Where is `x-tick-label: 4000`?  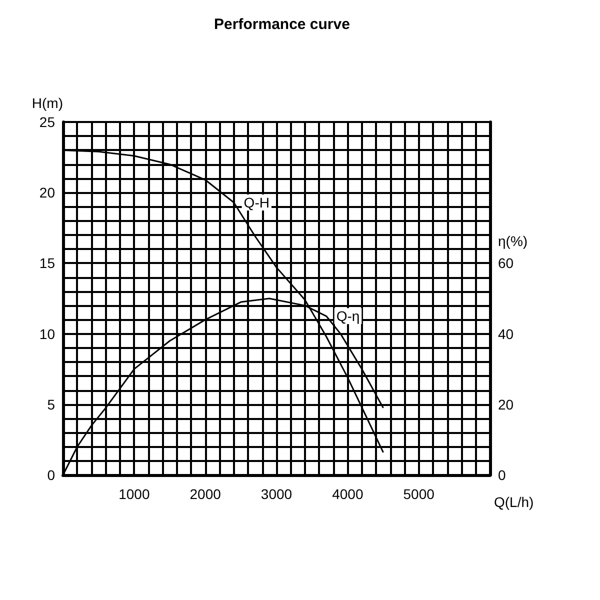 x-tick-label: 4000 is located at coordinates (348, 494).